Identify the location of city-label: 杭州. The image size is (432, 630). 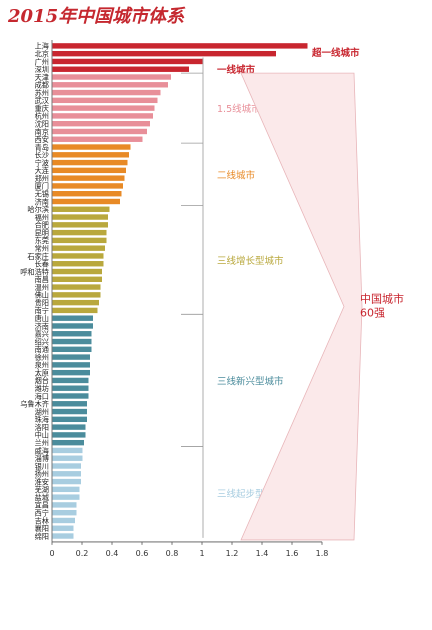
(42, 116).